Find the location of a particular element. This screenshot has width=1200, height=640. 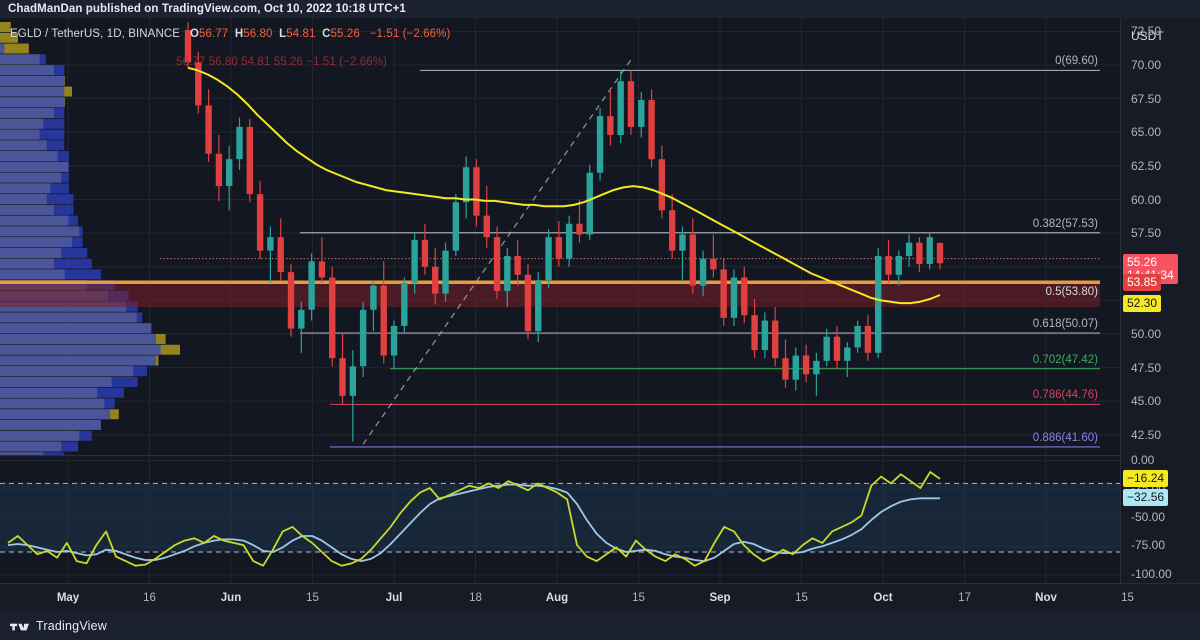

osc-tick: -100.00 is located at coordinates (1151, 573).